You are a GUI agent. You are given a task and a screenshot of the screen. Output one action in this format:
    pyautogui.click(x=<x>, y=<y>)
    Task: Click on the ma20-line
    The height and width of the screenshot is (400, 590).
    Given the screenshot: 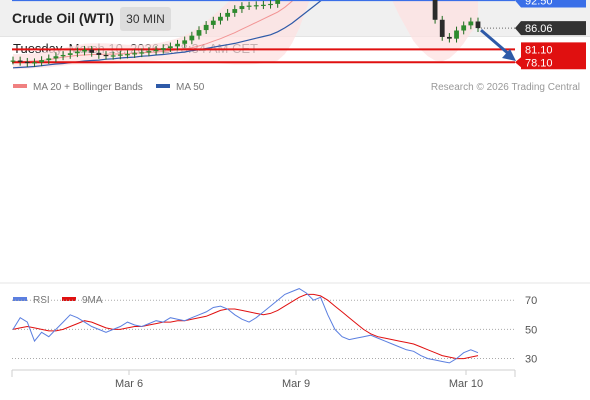 What is the action you would take?
    pyautogui.click(x=153, y=31)
    